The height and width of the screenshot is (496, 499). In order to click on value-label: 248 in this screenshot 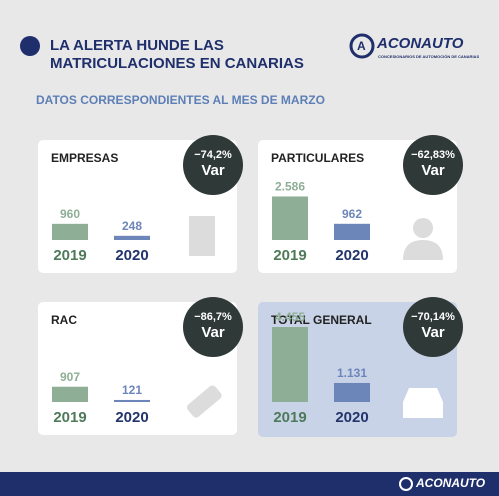, I will do `click(132, 226)`.